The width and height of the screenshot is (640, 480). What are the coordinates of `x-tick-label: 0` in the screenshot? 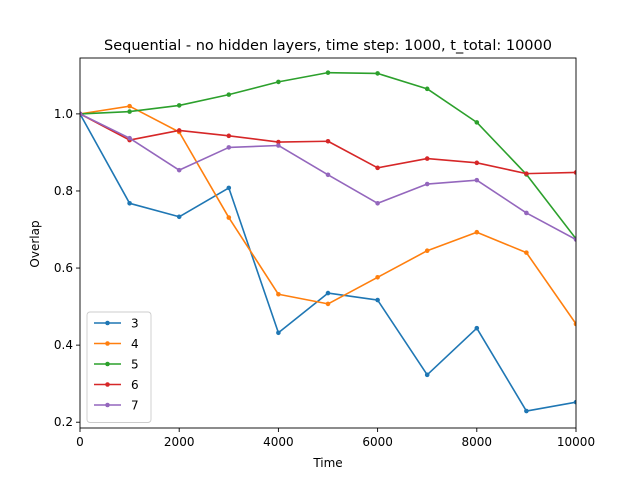 It's located at (80, 442).